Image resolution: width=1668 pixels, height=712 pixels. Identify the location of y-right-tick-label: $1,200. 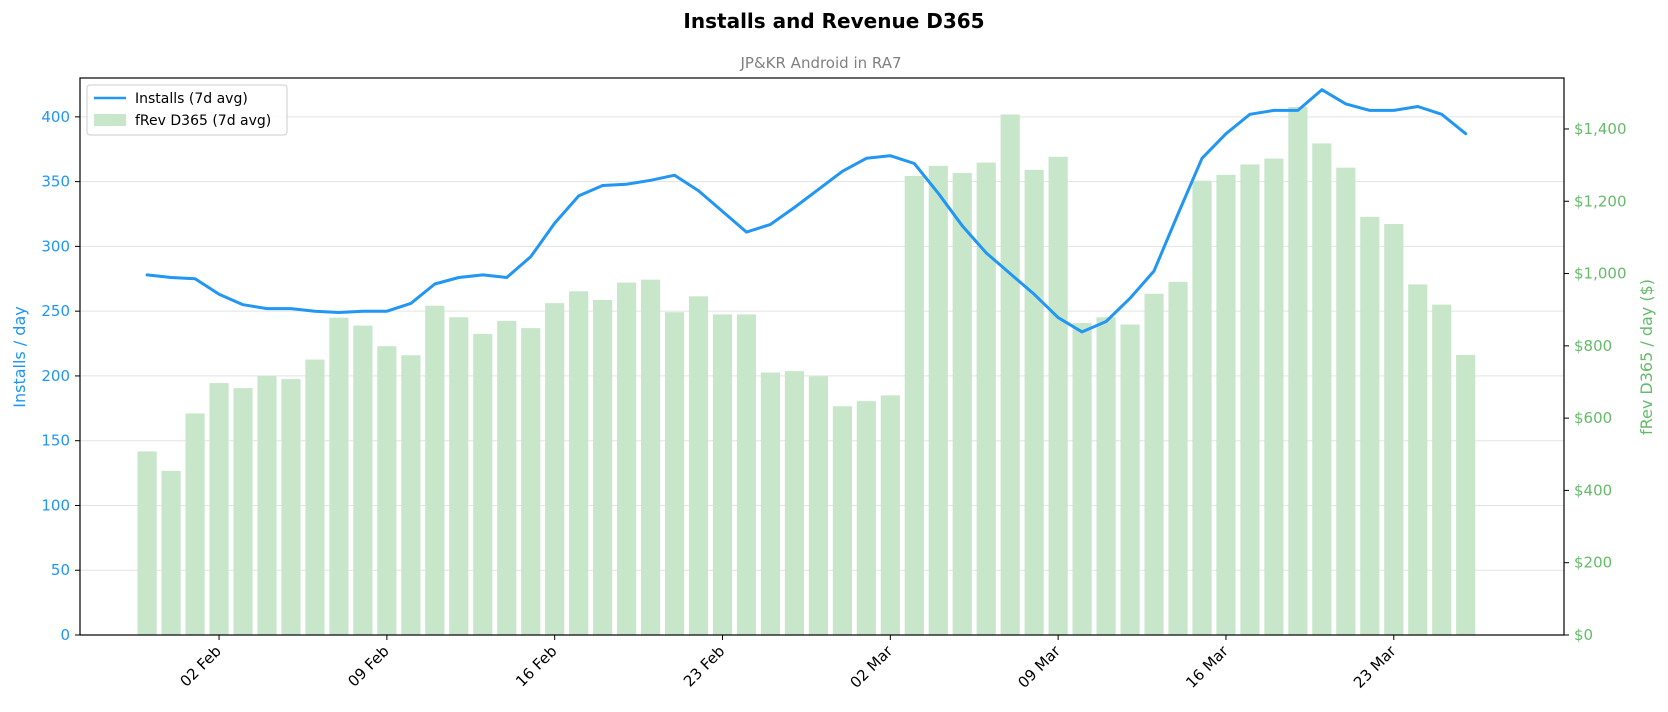
(1600, 201).